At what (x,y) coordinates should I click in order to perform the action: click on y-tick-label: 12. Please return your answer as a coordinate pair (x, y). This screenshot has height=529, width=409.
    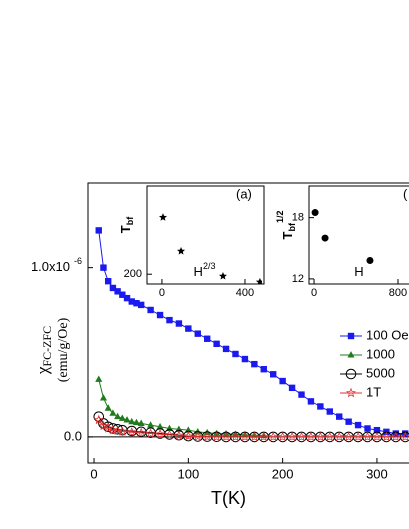
    Looking at the image, I should click on (298, 279).